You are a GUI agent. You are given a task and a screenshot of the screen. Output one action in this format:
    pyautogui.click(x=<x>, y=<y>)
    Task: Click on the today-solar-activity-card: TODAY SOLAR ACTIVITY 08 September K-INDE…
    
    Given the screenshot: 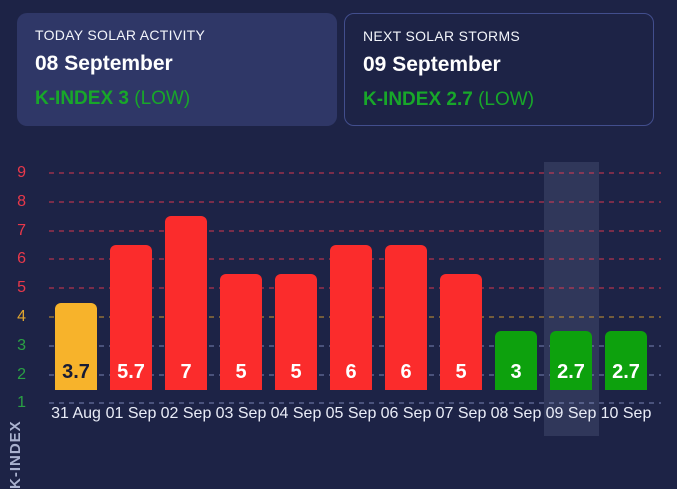 What is the action you would take?
    pyautogui.click(x=177, y=69)
    